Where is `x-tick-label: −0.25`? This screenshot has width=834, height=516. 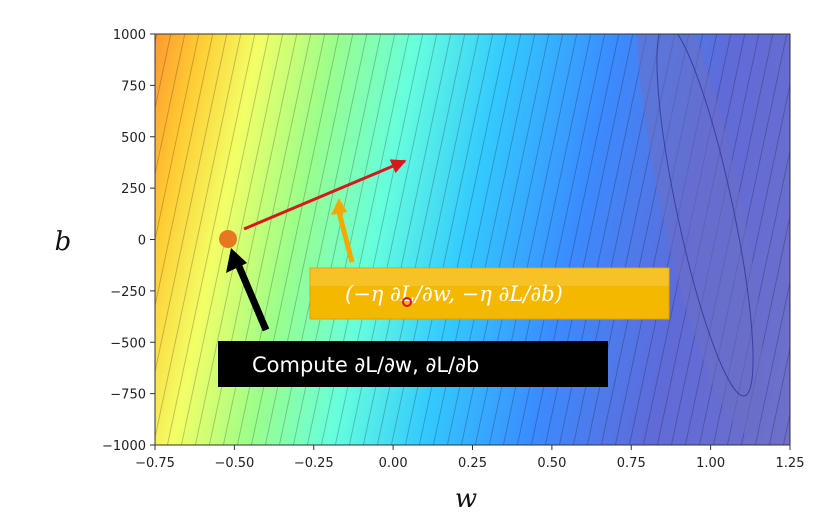
x-tick-label: −0.25 is located at coordinates (314, 463).